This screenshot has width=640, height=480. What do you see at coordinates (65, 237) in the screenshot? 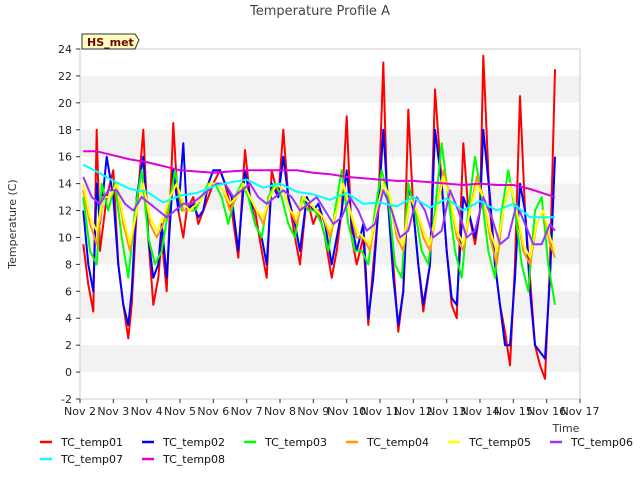
I see `y-tick-label: 10` at bounding box center [65, 237].